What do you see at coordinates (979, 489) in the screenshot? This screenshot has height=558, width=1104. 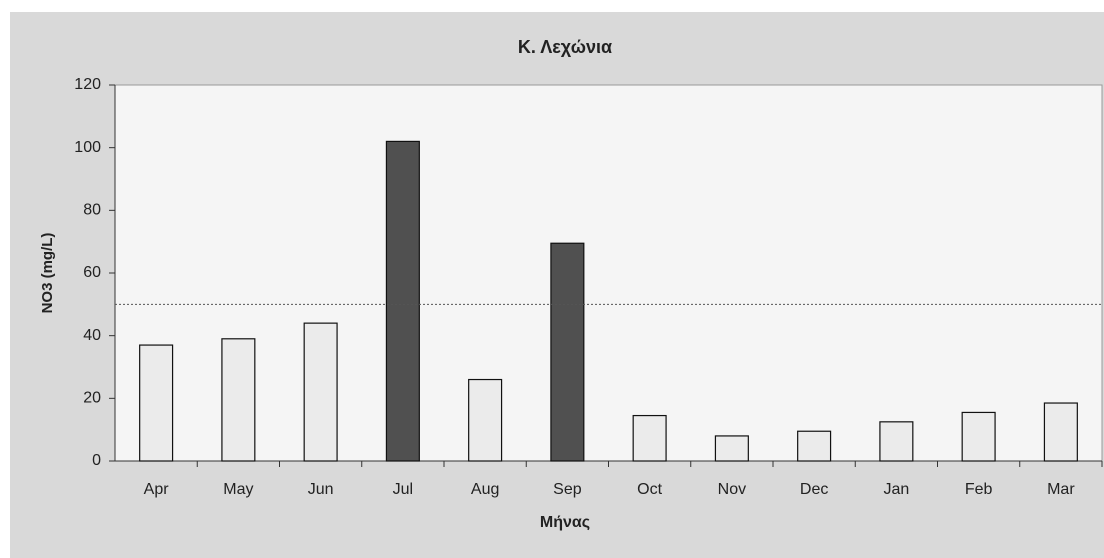 I see `x-tick-label: Feb` at bounding box center [979, 489].